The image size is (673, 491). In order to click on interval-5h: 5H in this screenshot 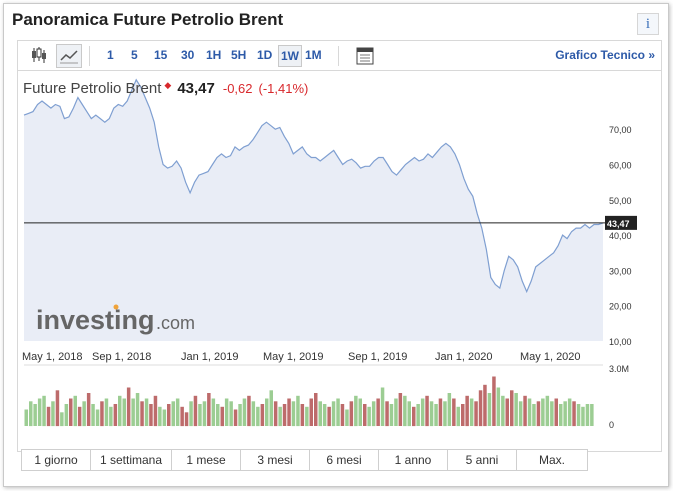, I will do `click(239, 55)`.